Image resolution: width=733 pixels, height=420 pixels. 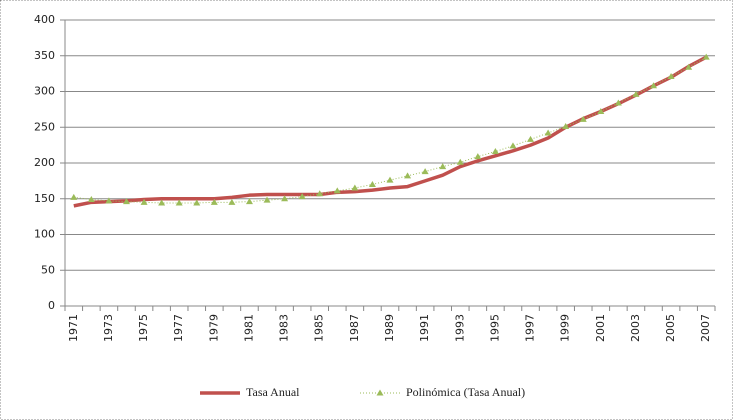 I want to click on legend-marker, so click(x=380, y=392).